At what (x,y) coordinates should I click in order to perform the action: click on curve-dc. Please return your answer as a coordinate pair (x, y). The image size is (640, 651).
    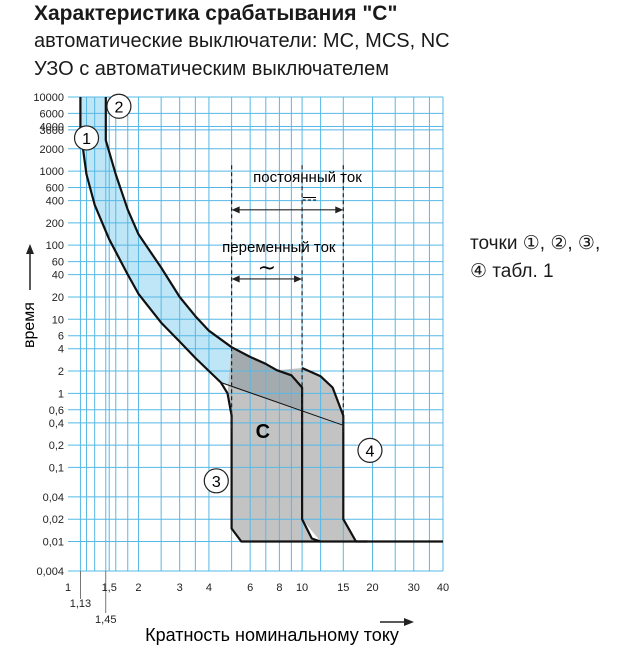
    Looking at the image, I should click on (334, 454).